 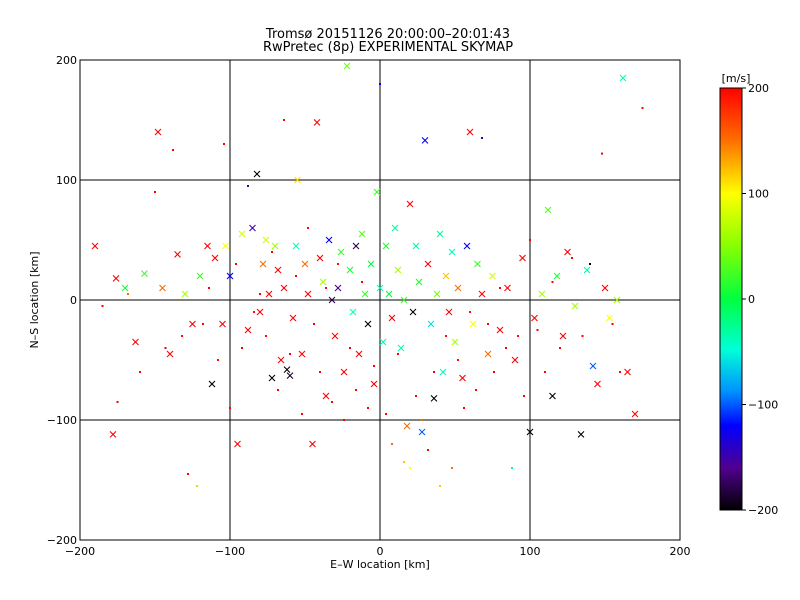 I want to click on y-axis-label: N–S location [km], so click(x=34, y=299).